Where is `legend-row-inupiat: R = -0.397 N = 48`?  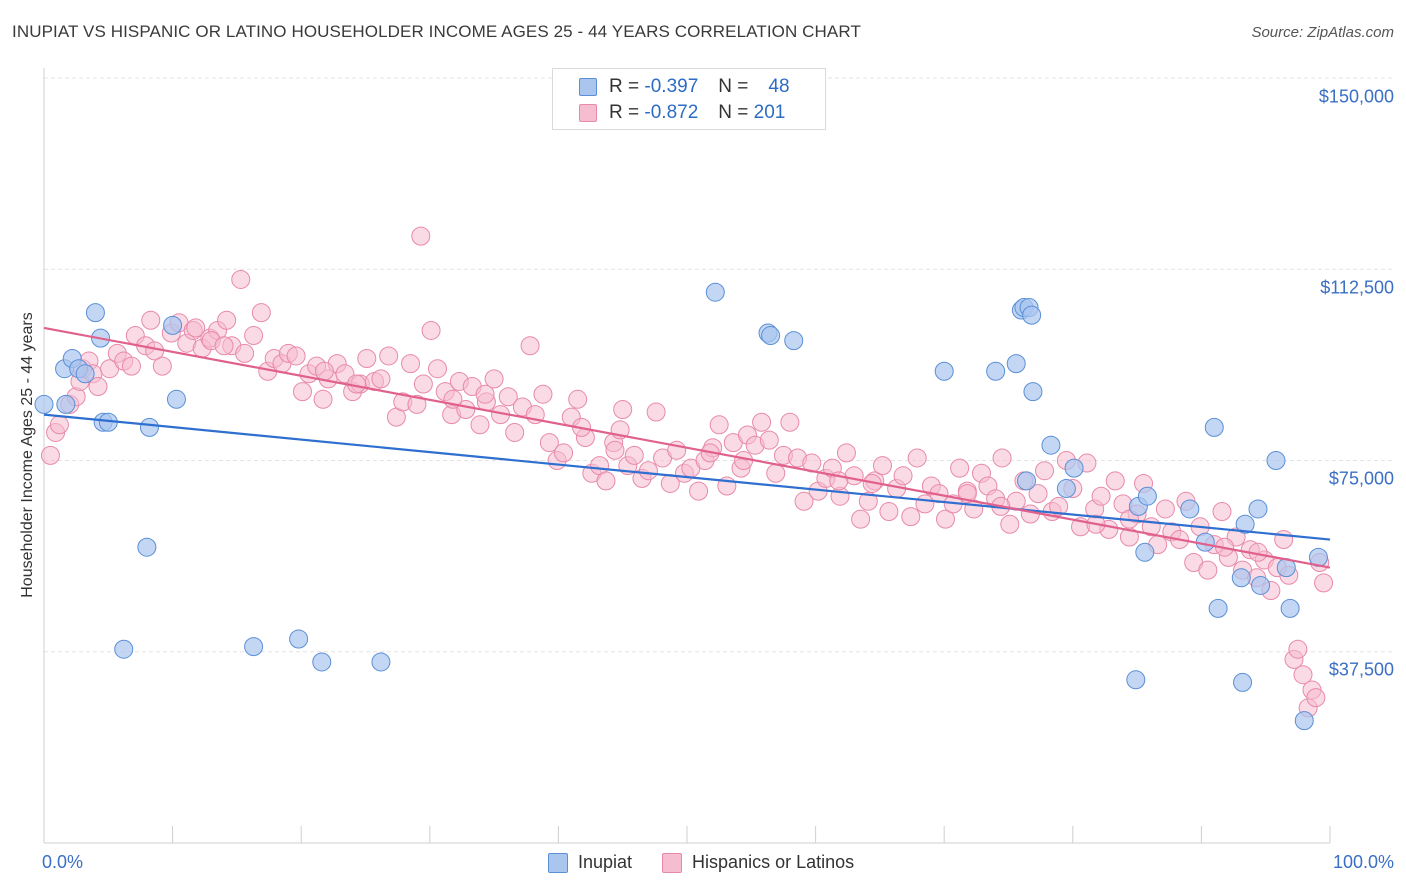 legend-row-inupiat: R = -0.397 N = 48 is located at coordinates (684, 87).